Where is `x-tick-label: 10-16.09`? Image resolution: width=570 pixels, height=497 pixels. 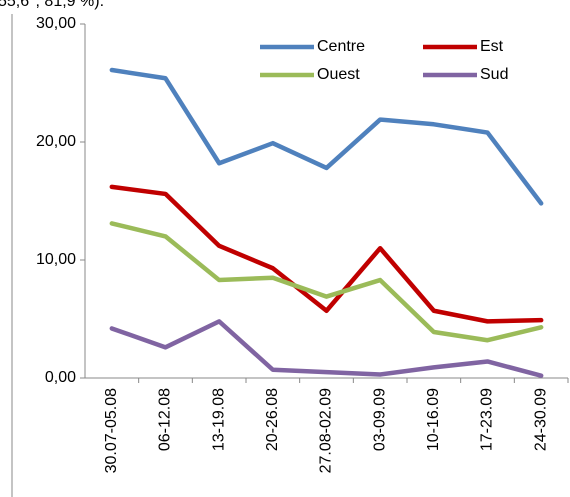 x-tick-label: 10-16.09 is located at coordinates (433, 419).